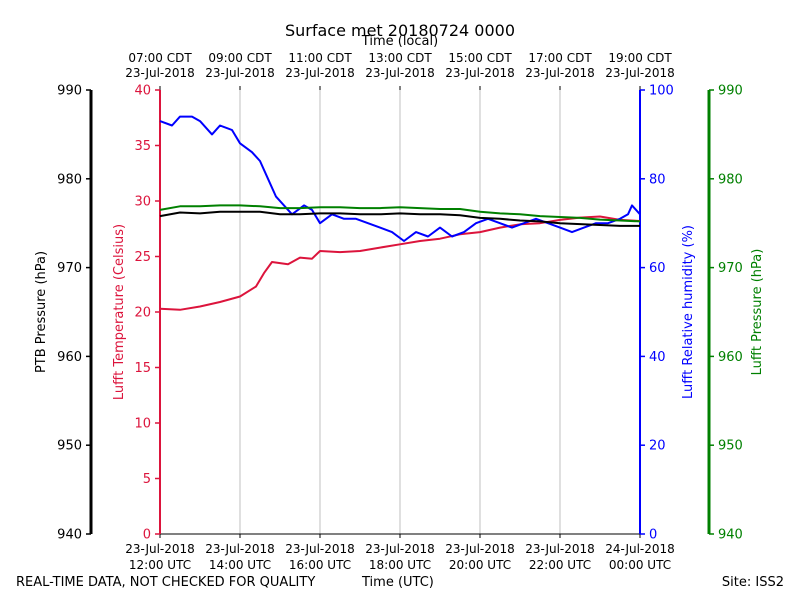 This screenshot has width=800, height=600. I want to click on humidity-tick-label-1: 20, so click(657, 446).